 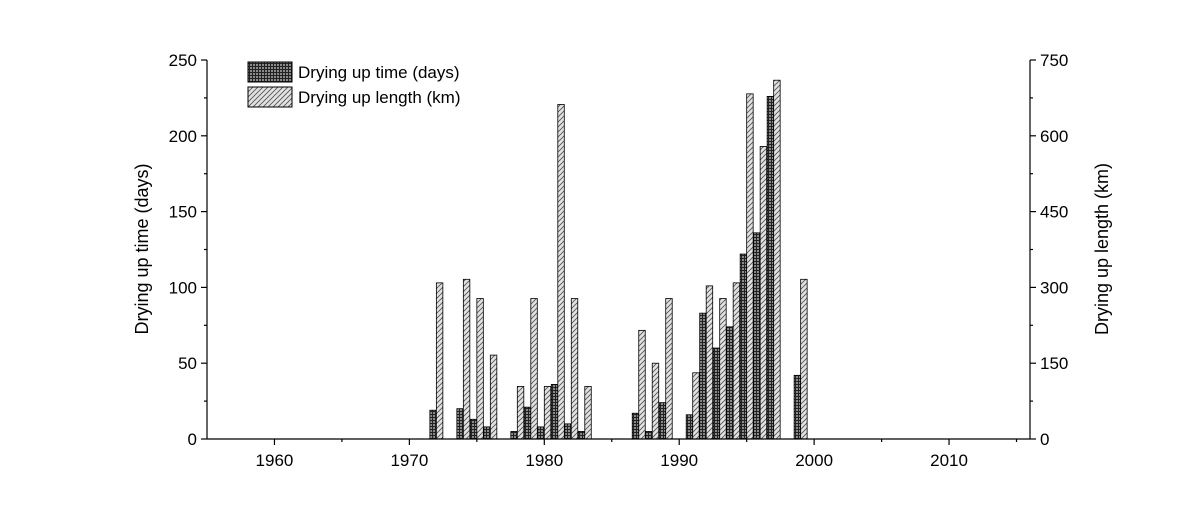 I want to click on right-y-ticks: 0 150 300 450 600 750, so click(x=1049, y=250).